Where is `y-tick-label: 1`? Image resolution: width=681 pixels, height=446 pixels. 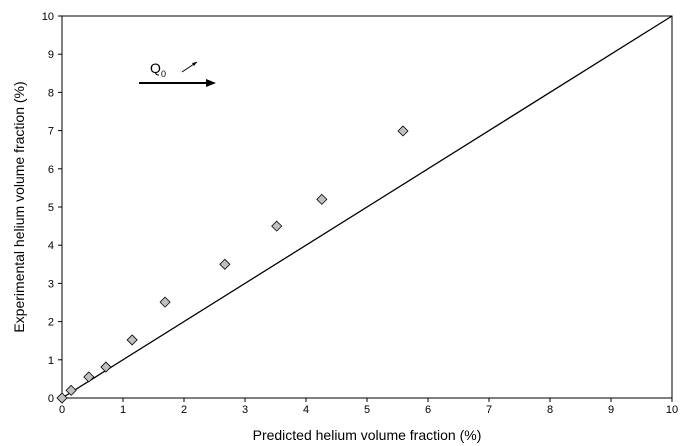 y-tick-label: 1 is located at coordinates (51, 361).